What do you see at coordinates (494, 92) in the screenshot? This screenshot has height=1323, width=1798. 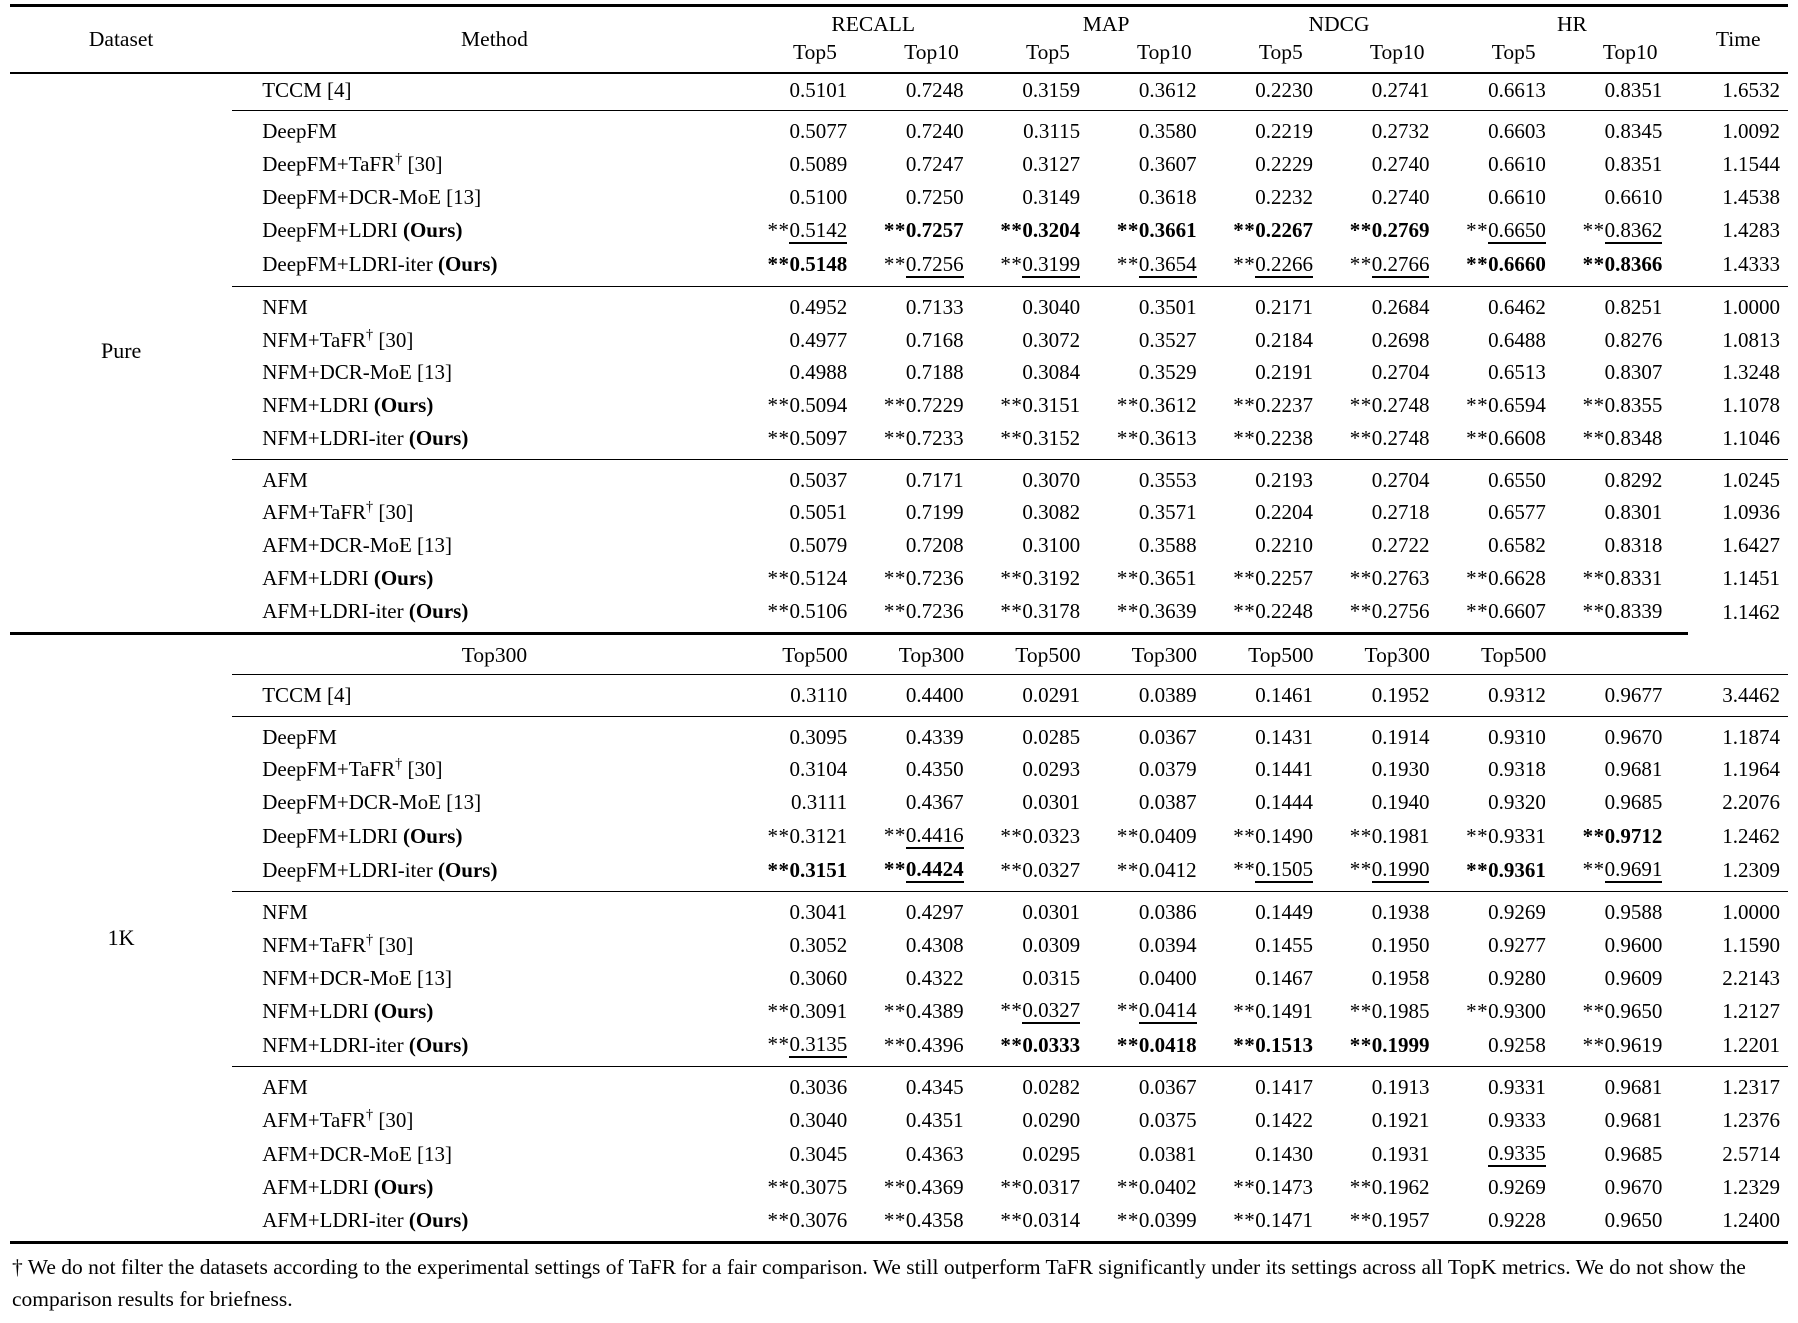 I see `method-cell: TCCM [4]` at bounding box center [494, 92].